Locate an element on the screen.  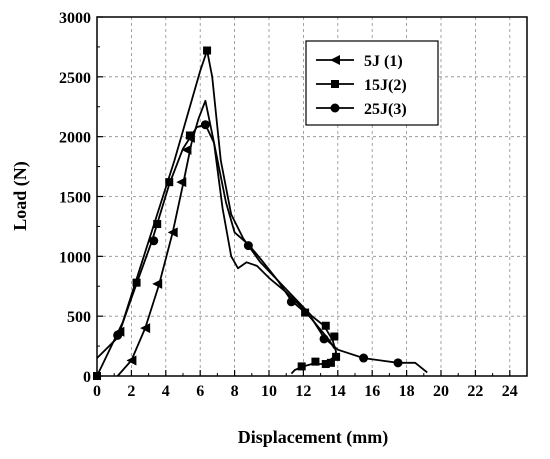
x-tick-label: 22 is located at coordinates (475, 391).